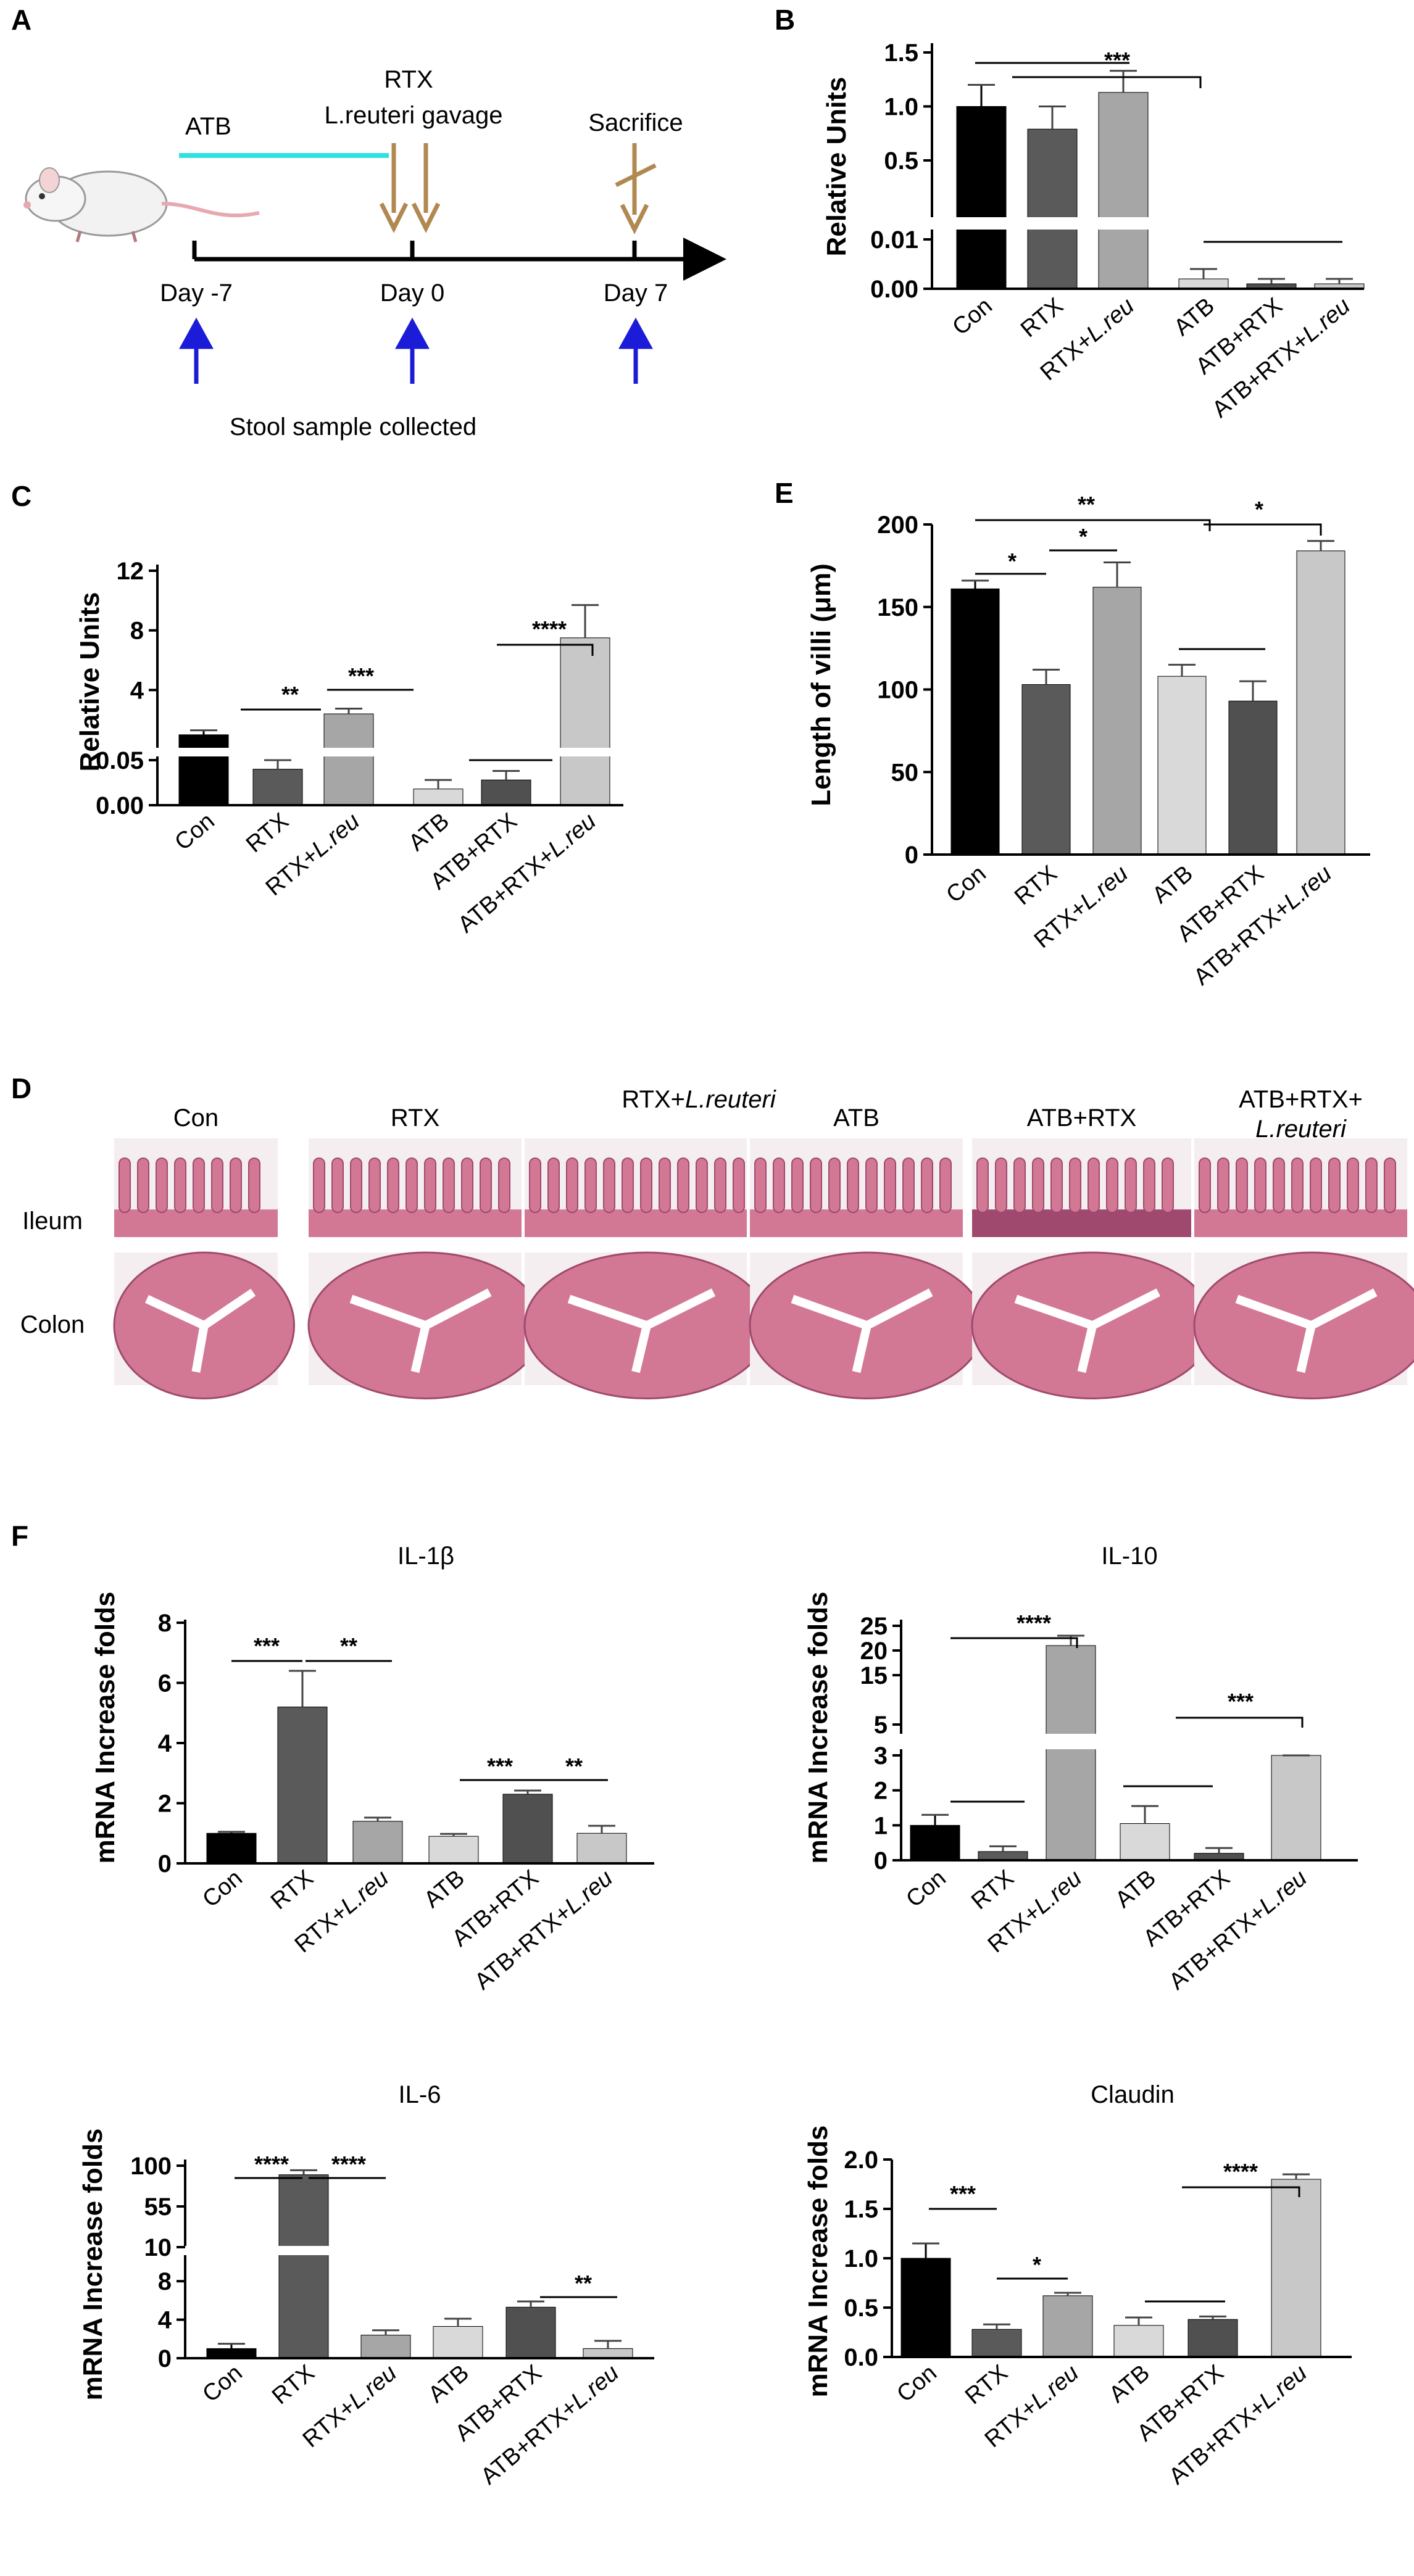 The width and height of the screenshot is (1414, 2576). I want to click on gavage-arrows, so click(410, 188).